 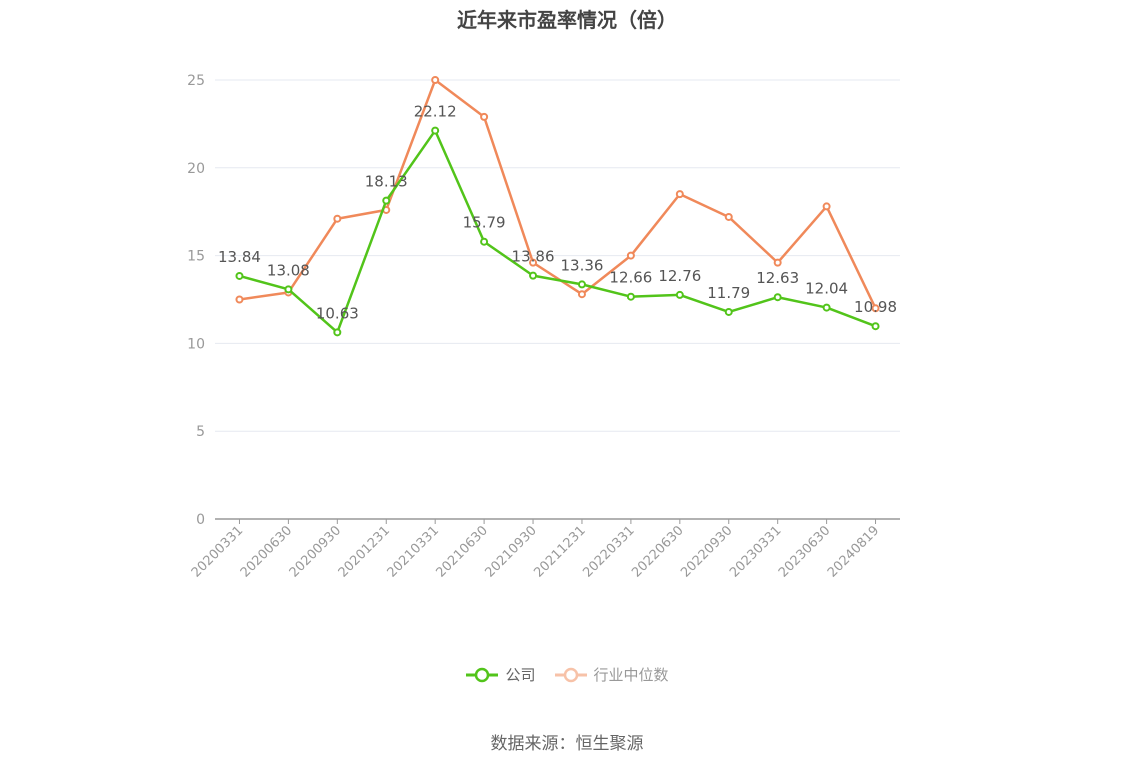 I want to click on x-tick-label: 20211231, so click(x=559, y=551).